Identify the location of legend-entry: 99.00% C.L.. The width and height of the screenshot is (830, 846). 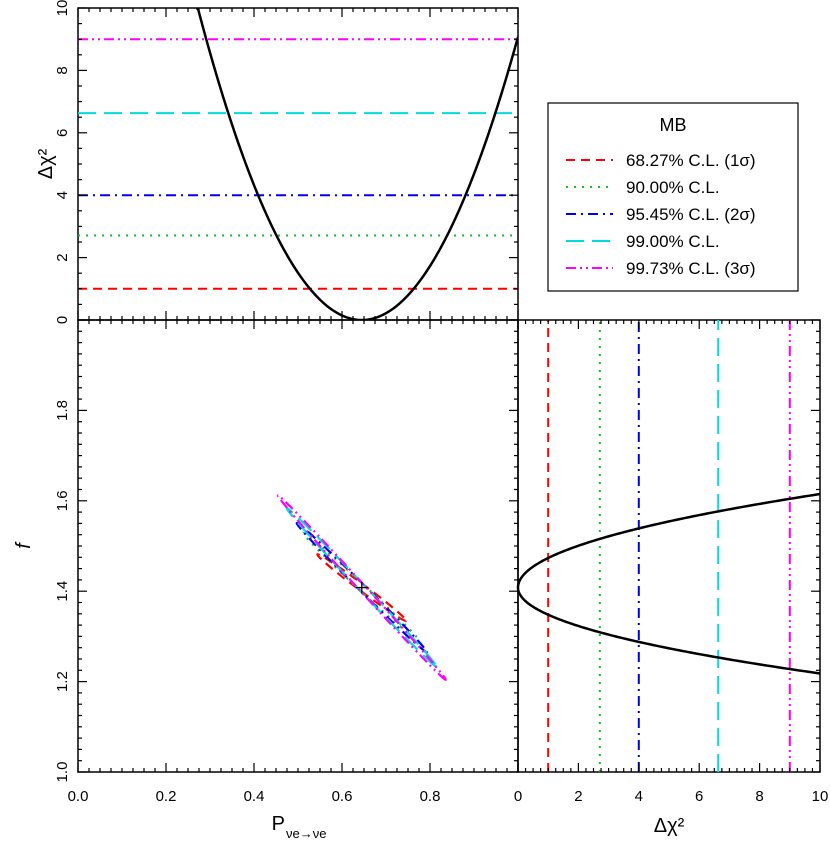
(643, 241).